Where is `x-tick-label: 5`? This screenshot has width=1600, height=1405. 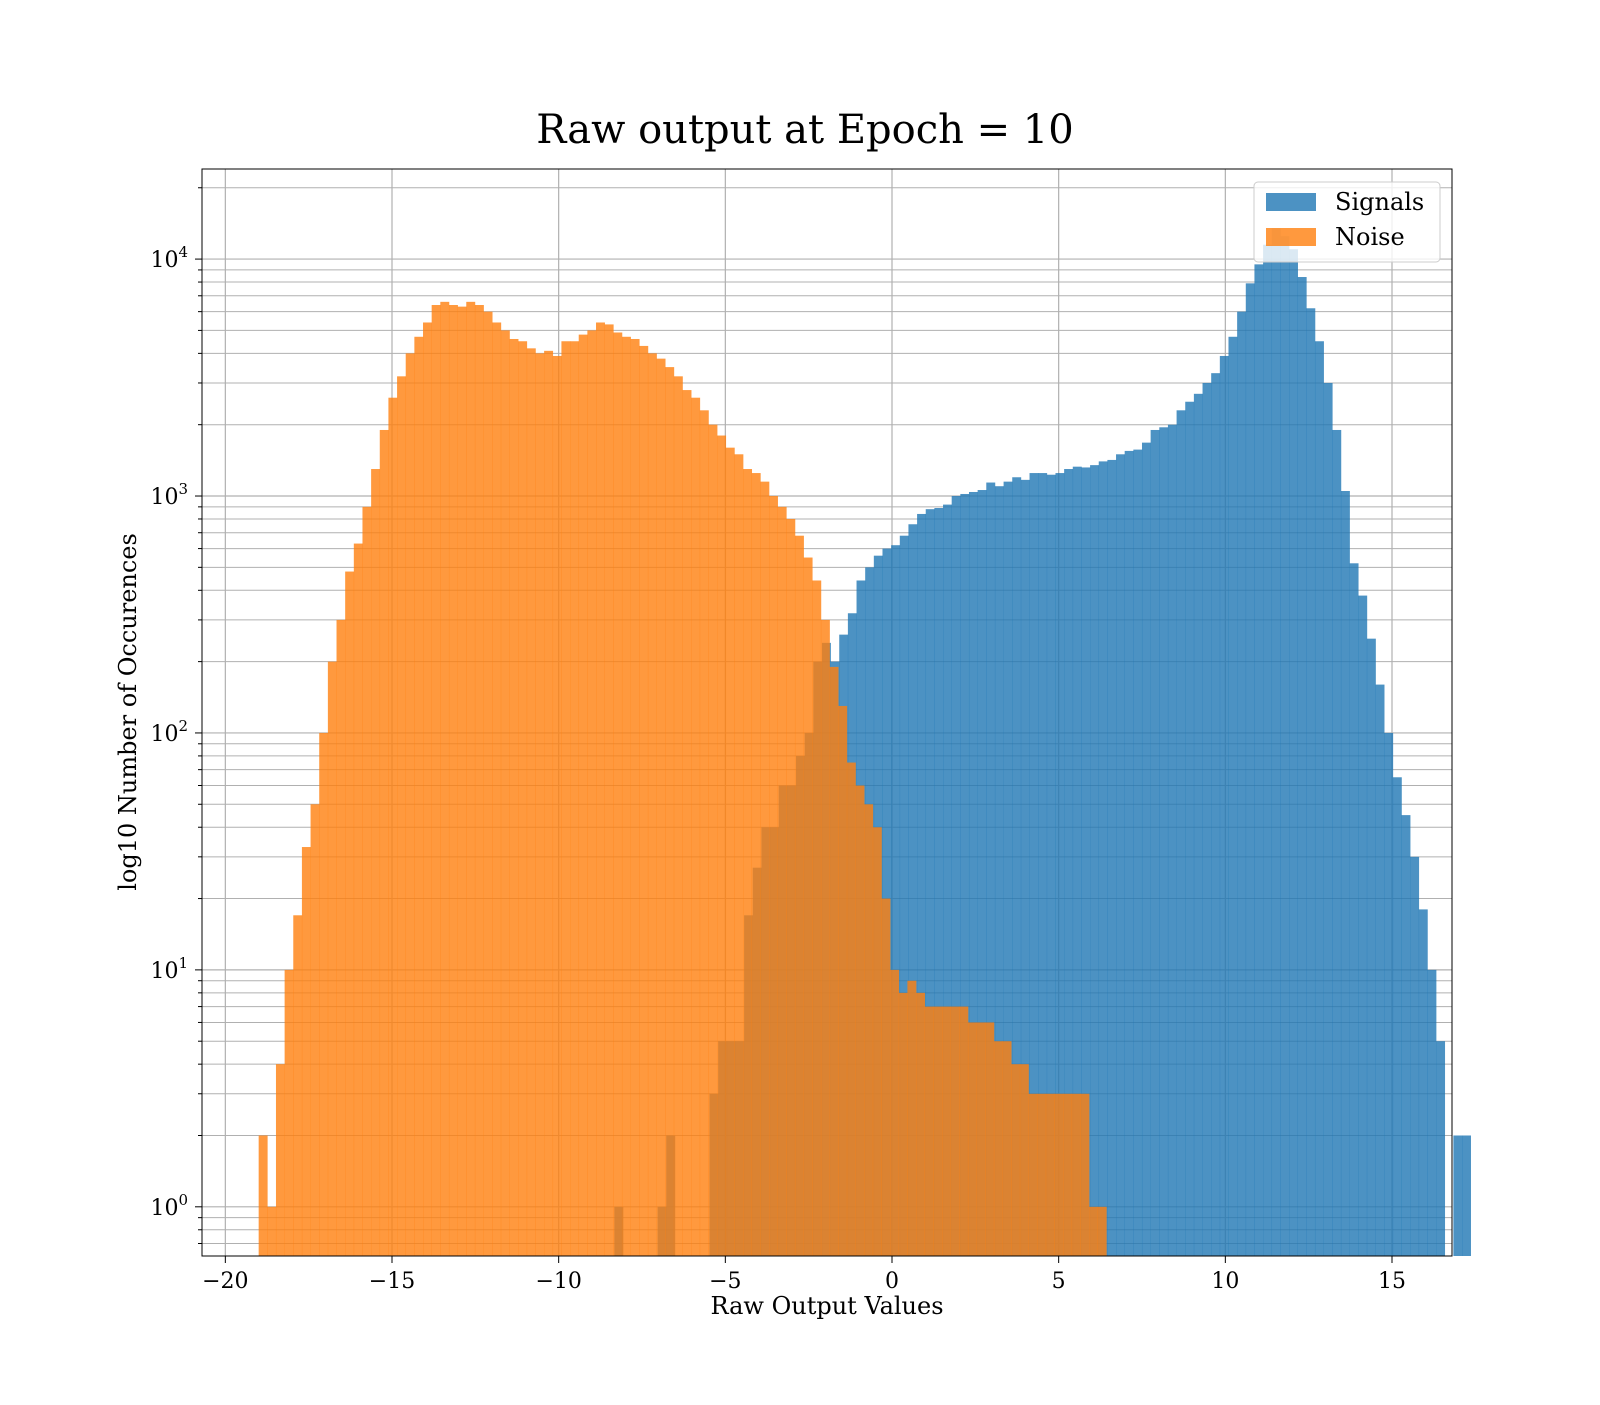
x-tick-label: 5 is located at coordinates (1059, 1281).